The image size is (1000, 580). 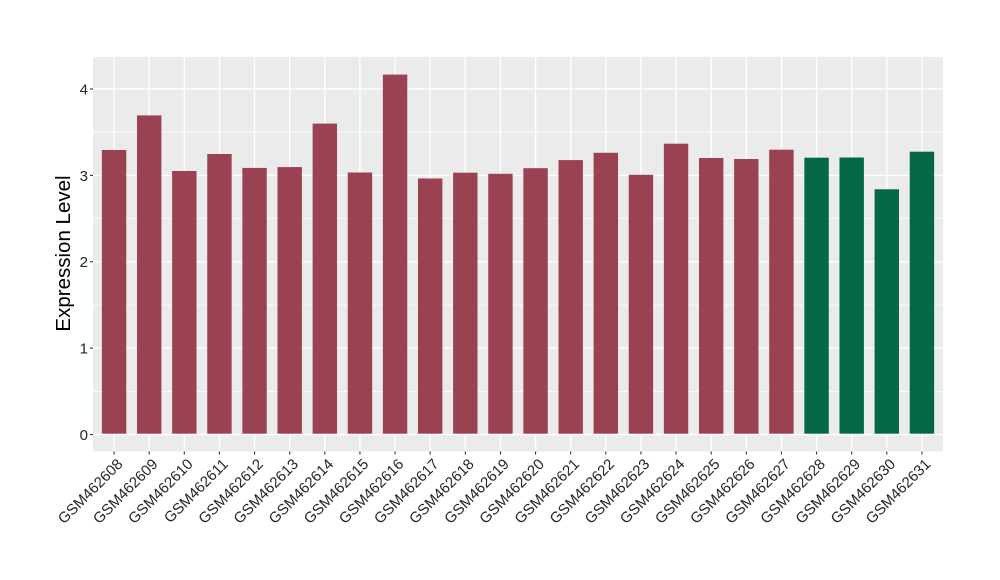 What do you see at coordinates (84, 349) in the screenshot?
I see `svg-text: 1` at bounding box center [84, 349].